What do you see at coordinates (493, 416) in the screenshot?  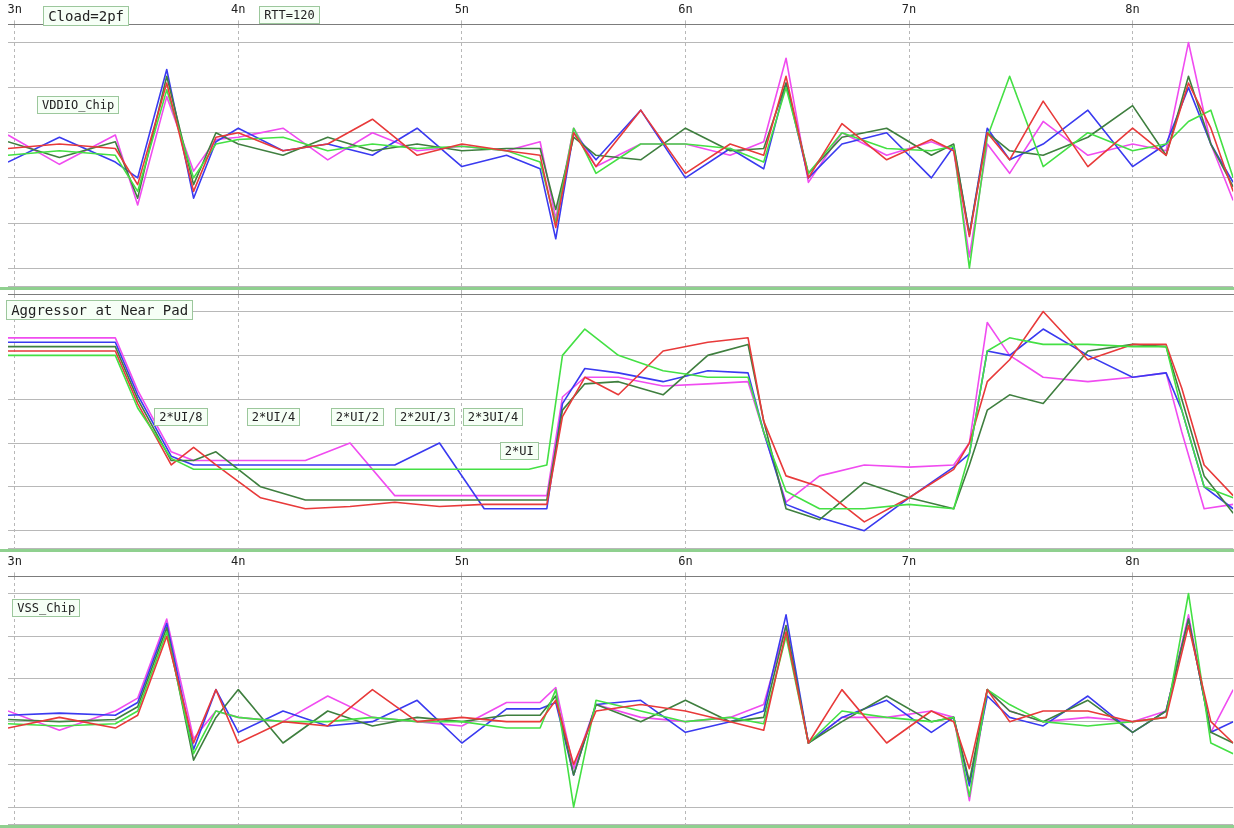 I see `annotation: 2*3UI/4` at bounding box center [493, 416].